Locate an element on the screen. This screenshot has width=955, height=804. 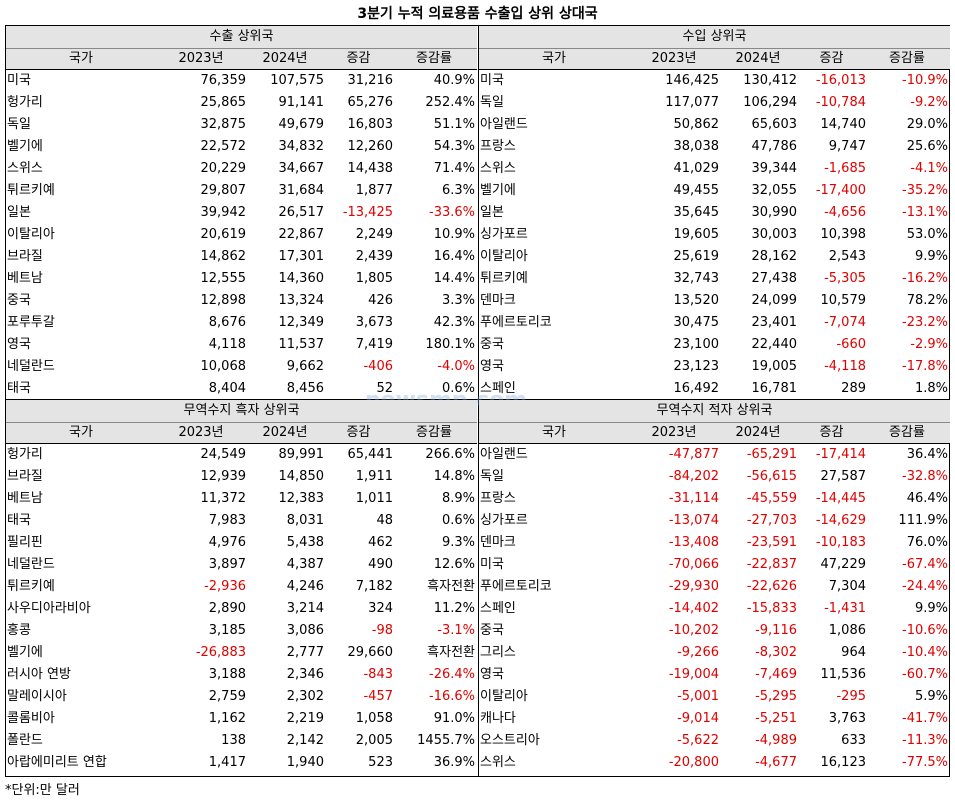
country-cell: 콜롬비아 is located at coordinates (31, 718).